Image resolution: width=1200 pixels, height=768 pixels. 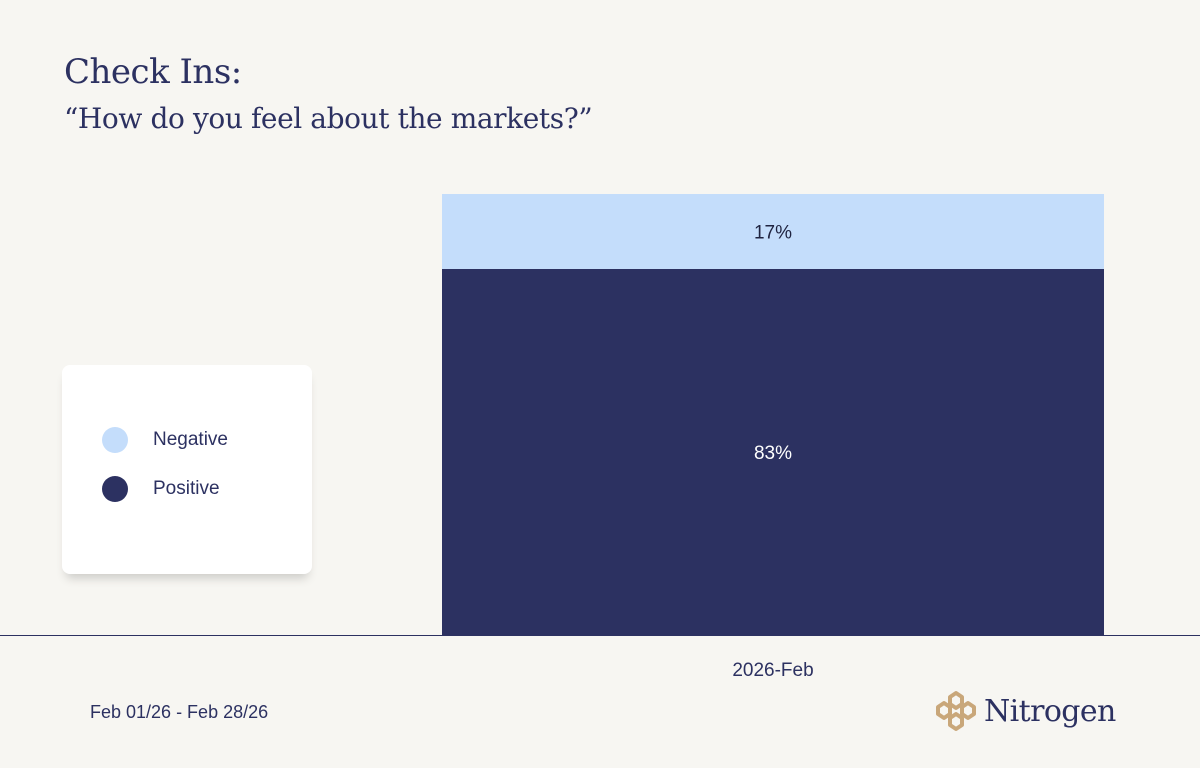 I want to click on date-range: Feb 01/26 - Feb 28/26, so click(x=179, y=712).